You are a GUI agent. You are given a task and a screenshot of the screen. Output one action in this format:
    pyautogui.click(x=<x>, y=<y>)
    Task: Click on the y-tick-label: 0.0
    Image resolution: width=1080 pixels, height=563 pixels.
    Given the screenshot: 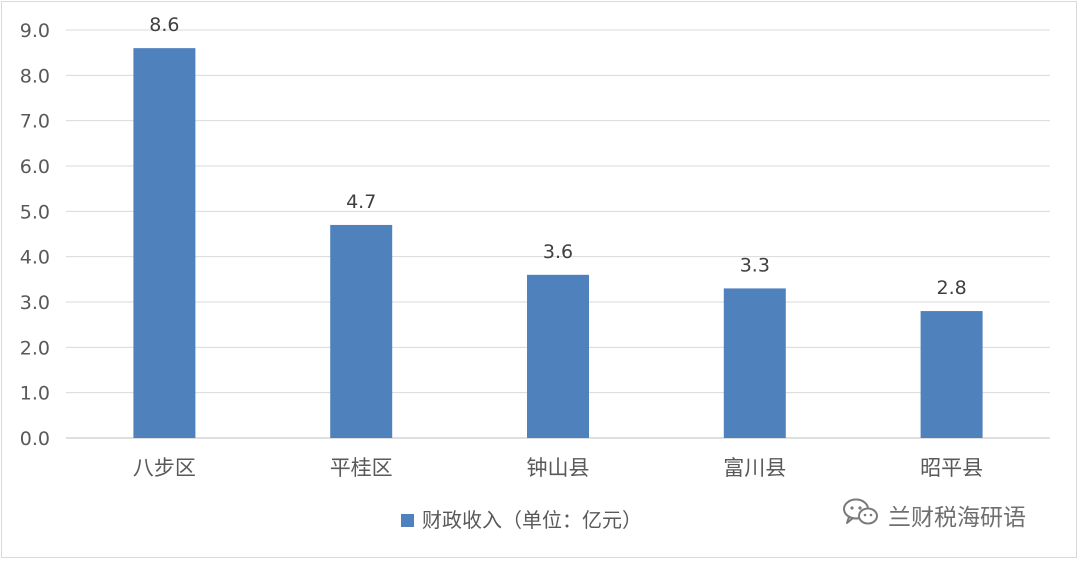 What is the action you would take?
    pyautogui.click(x=35, y=439)
    